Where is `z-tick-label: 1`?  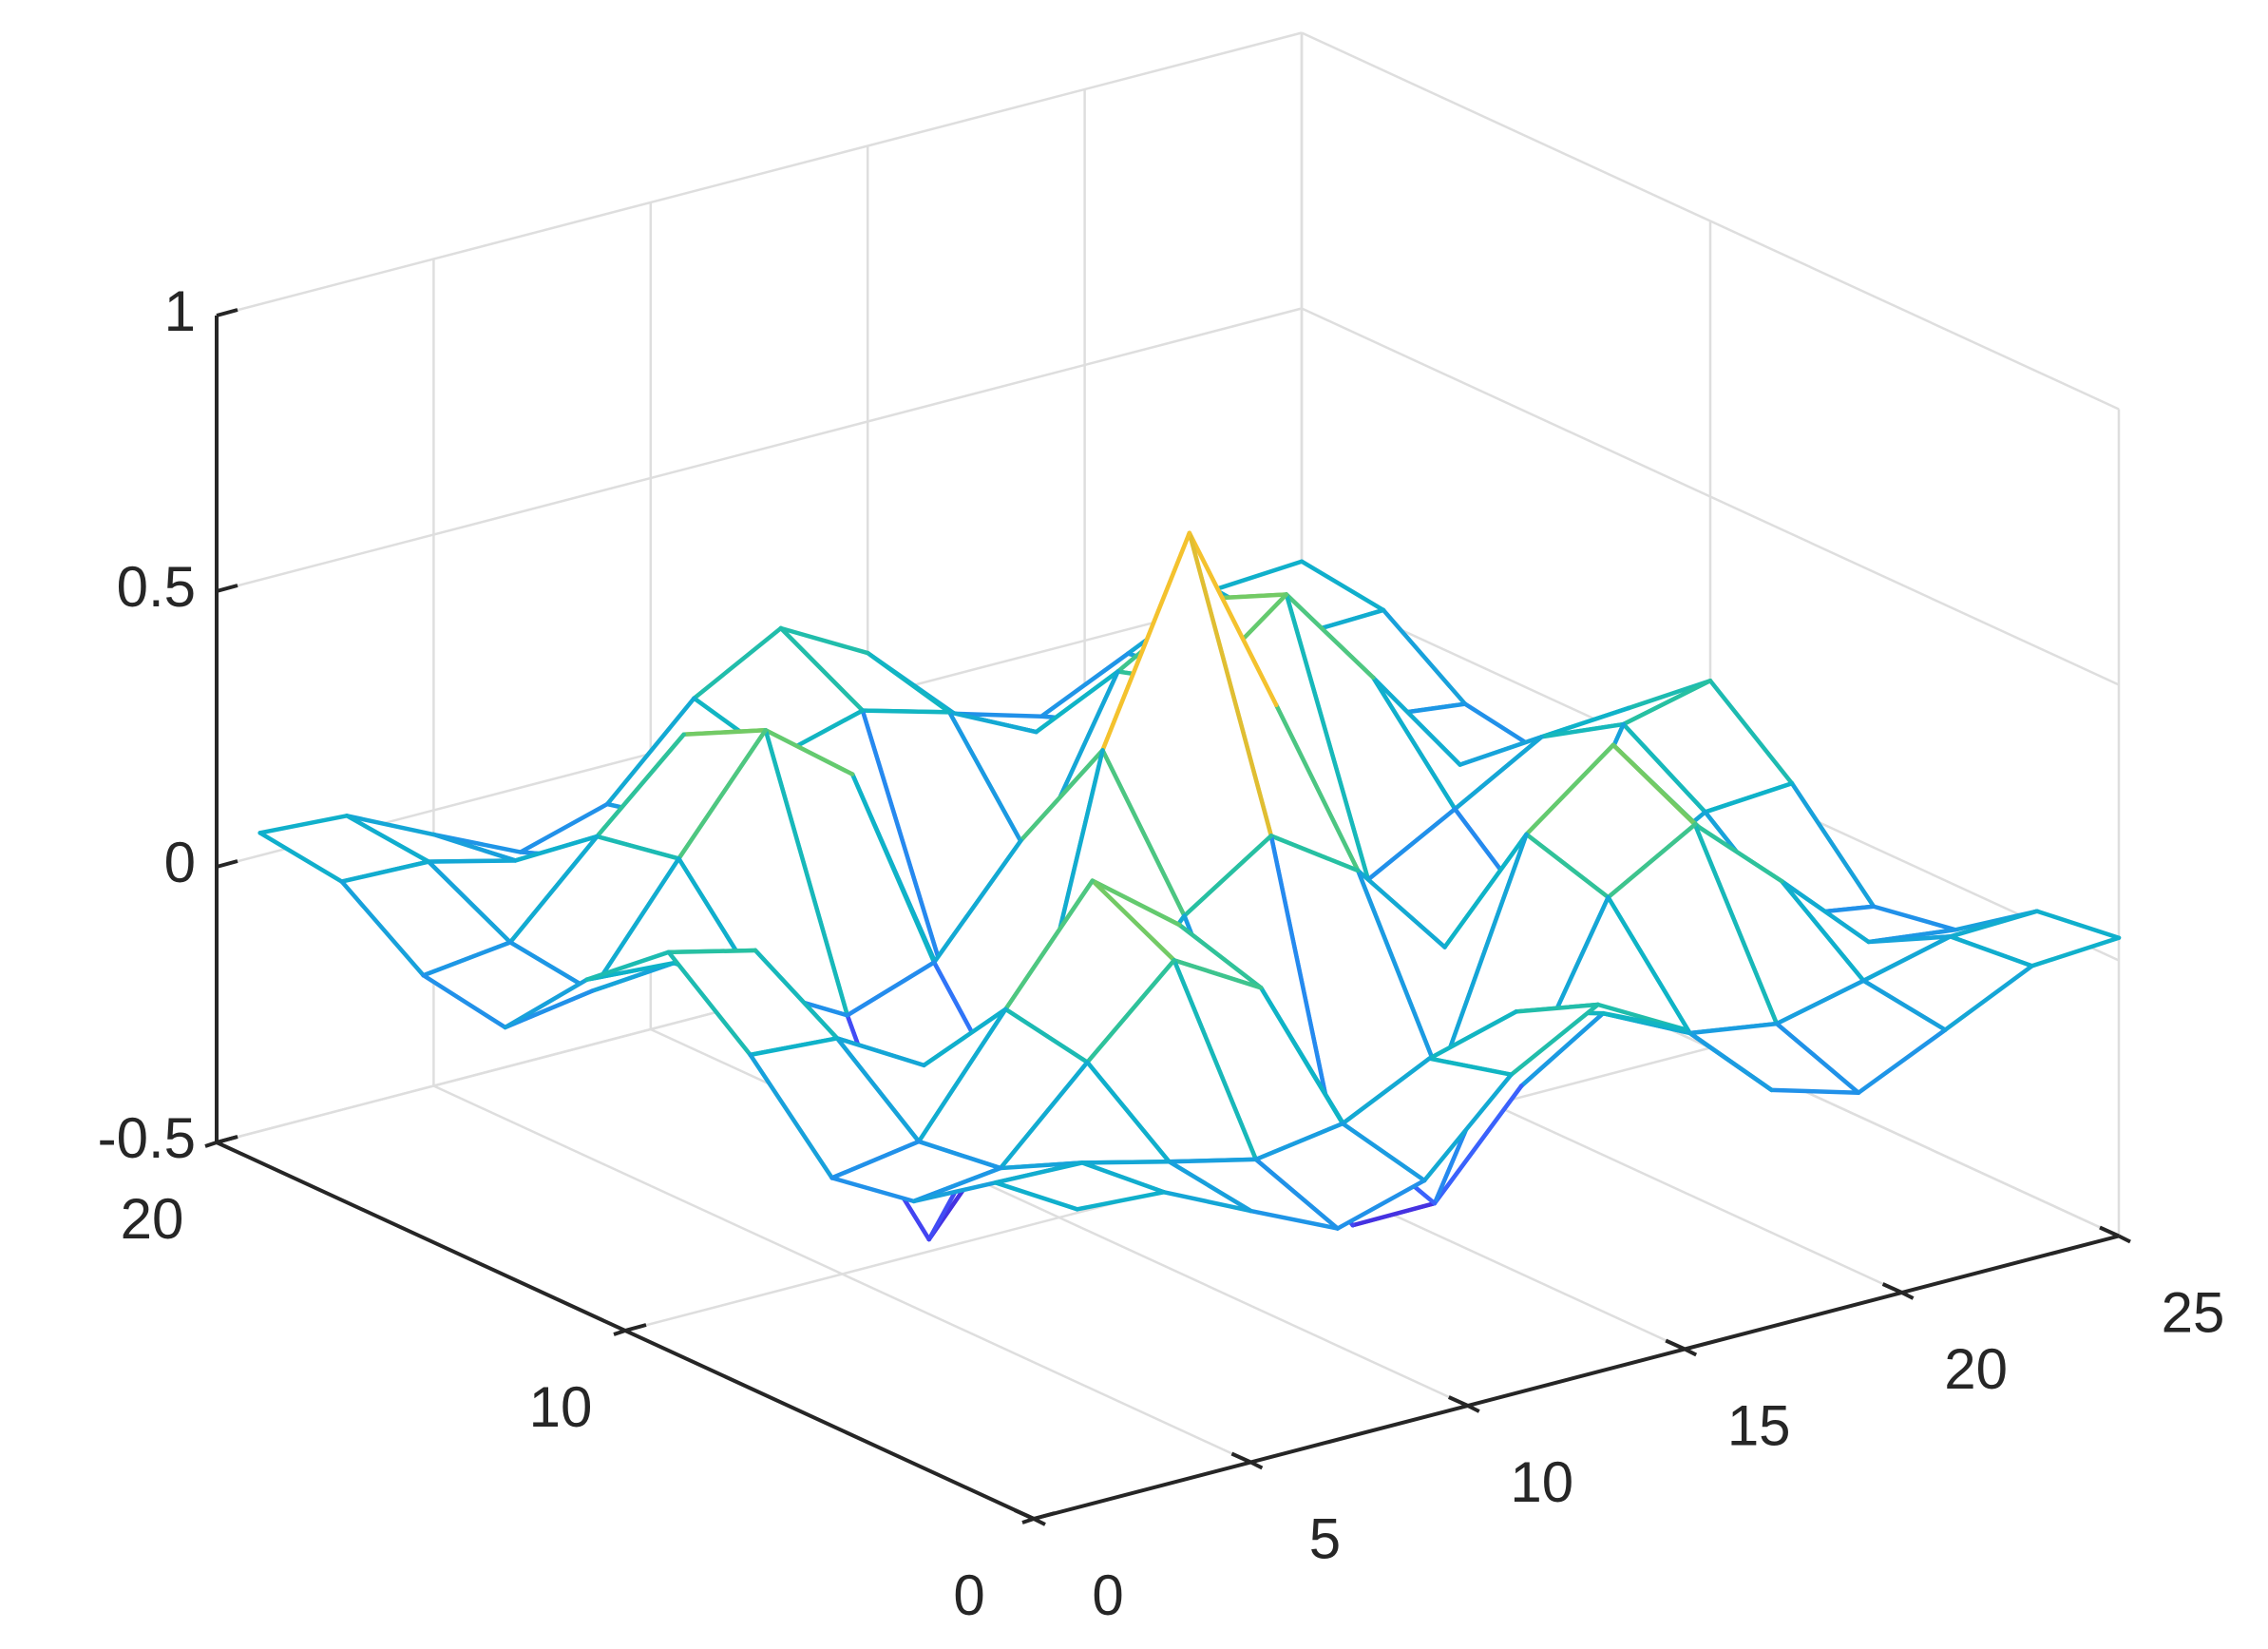 z-tick-label: 1 is located at coordinates (180, 311).